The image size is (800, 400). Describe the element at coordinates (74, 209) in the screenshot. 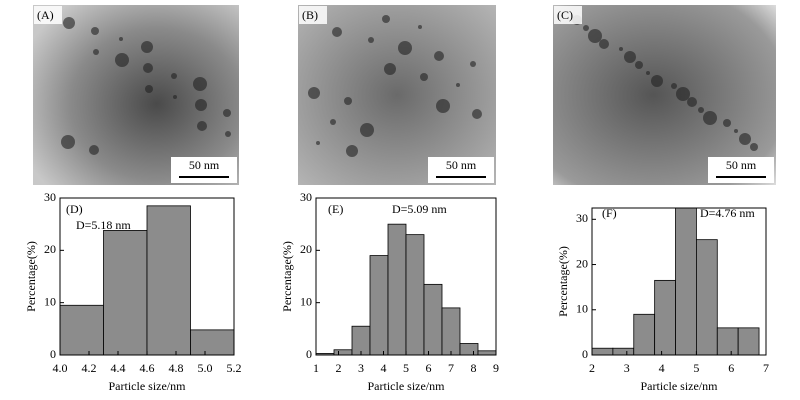

I see `panel-label: (D)` at that location.